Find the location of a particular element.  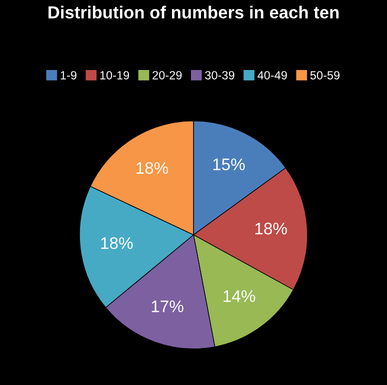

legend-label: 50-59 is located at coordinates (325, 75).